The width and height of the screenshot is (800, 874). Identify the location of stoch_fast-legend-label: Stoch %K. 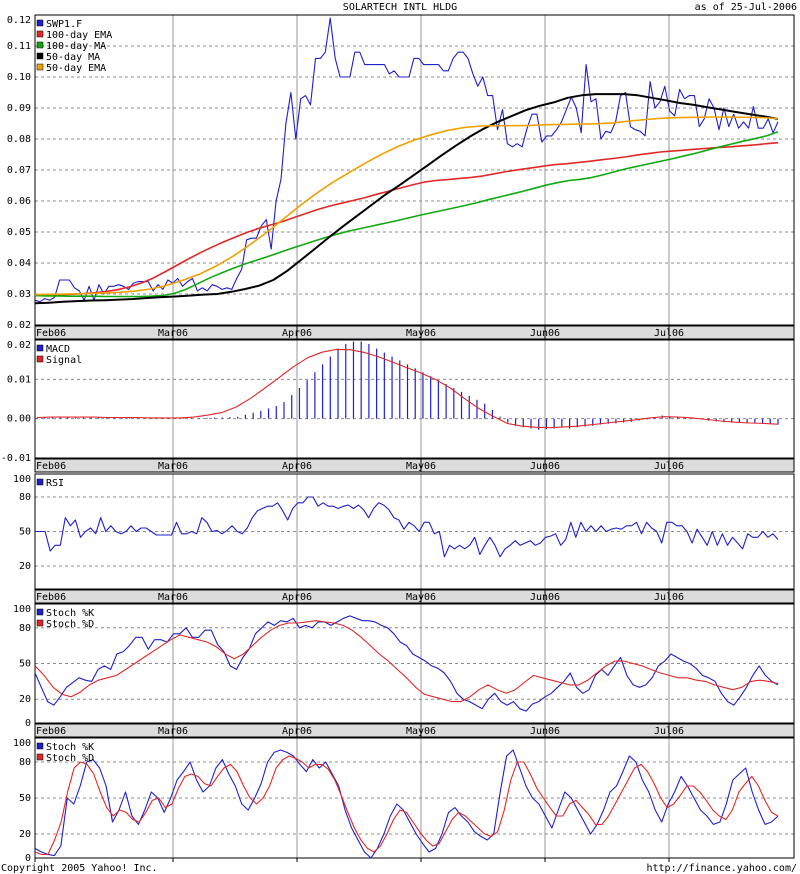
(70, 747).